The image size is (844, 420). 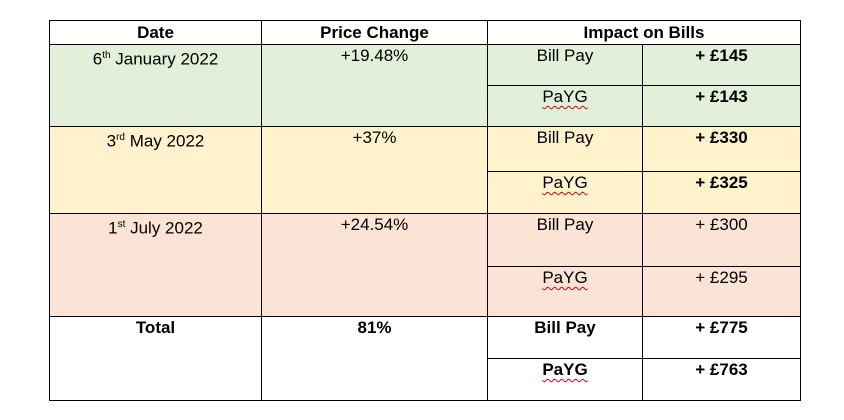 What do you see at coordinates (721, 106) in the screenshot?
I see `payg-value: + £143` at bounding box center [721, 106].